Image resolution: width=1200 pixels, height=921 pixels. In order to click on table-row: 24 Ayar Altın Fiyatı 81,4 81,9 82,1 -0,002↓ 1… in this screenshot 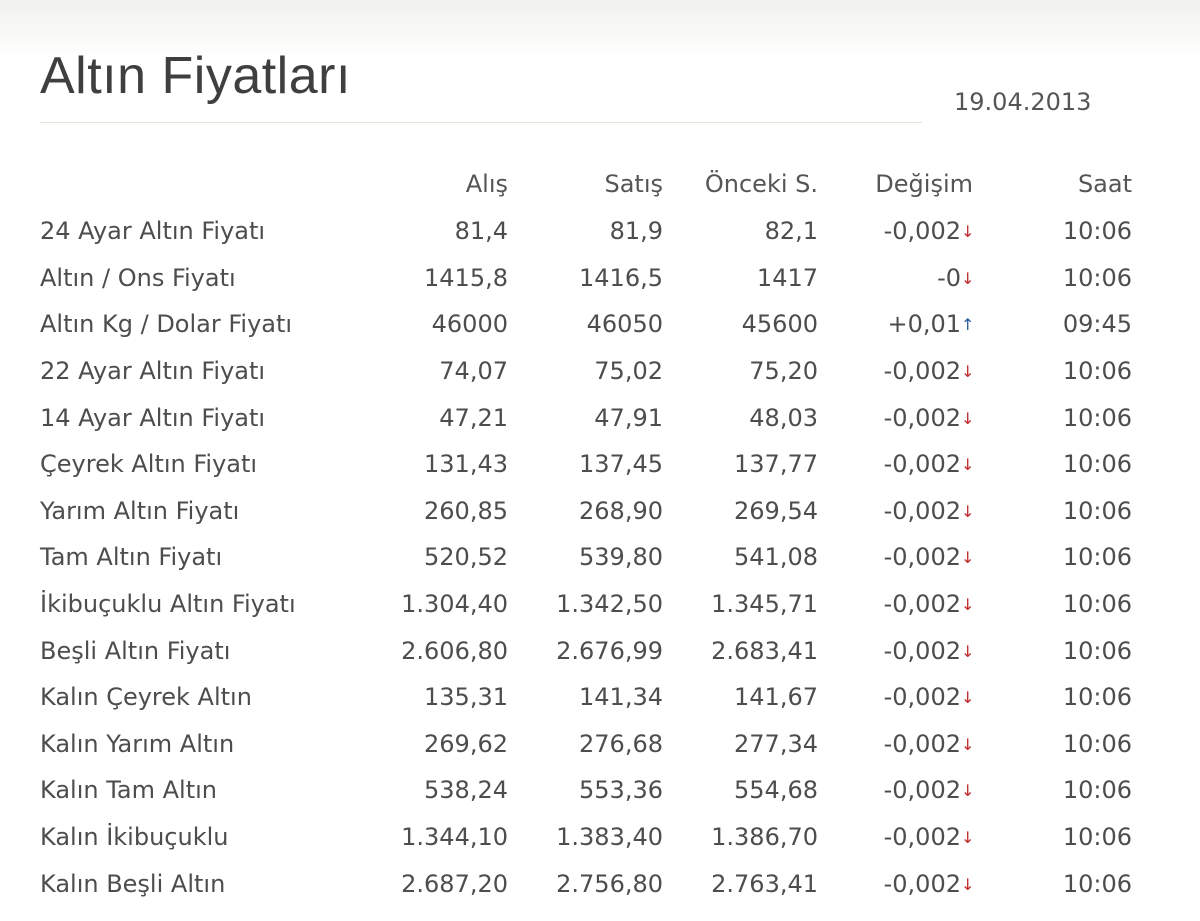, I will do `click(586, 231)`.